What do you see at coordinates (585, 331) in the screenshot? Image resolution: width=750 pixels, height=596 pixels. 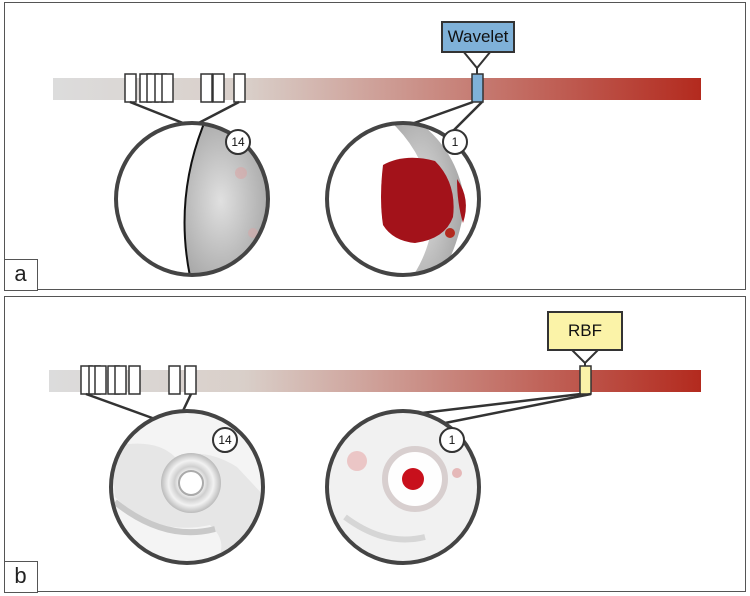 I see `rbf-label: RBF` at bounding box center [585, 331].